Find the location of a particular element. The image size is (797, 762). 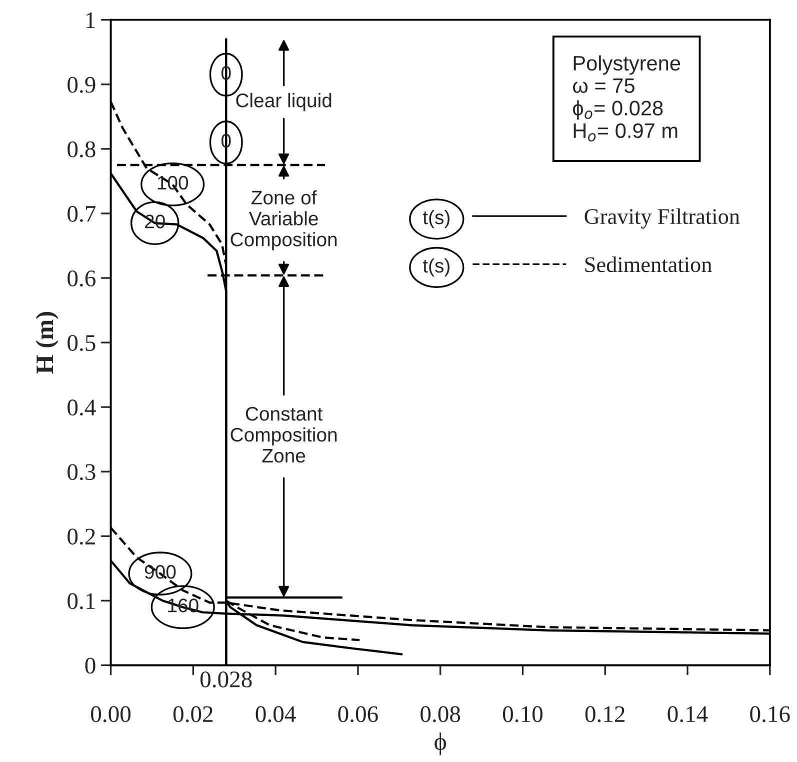

annotation: Constant Composition Zone is located at coordinates (283, 434).